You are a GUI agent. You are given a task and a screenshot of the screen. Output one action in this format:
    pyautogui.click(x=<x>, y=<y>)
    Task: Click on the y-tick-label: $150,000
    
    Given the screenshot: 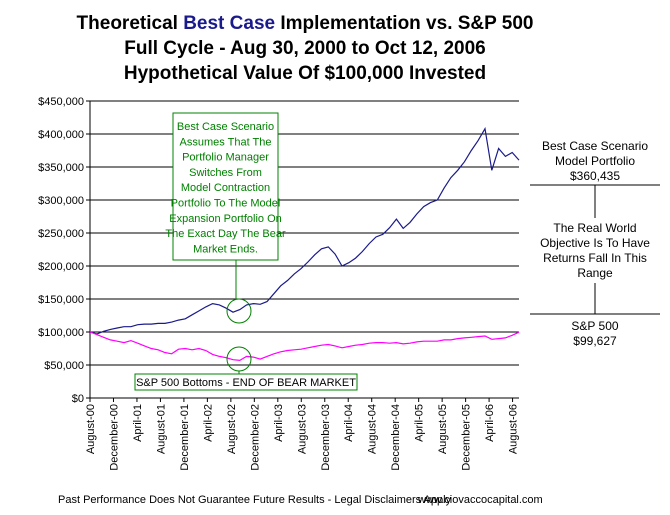 What is the action you would take?
    pyautogui.click(x=61, y=300)
    